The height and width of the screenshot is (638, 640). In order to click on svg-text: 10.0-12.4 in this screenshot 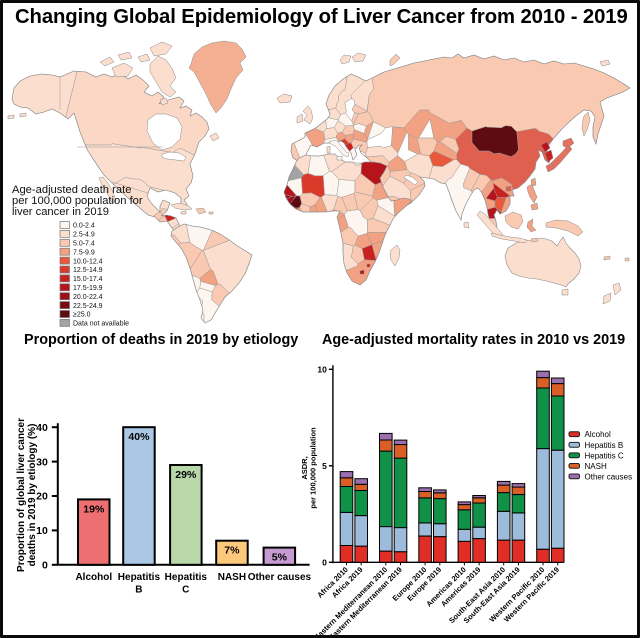, I will do `click(88, 261)`.